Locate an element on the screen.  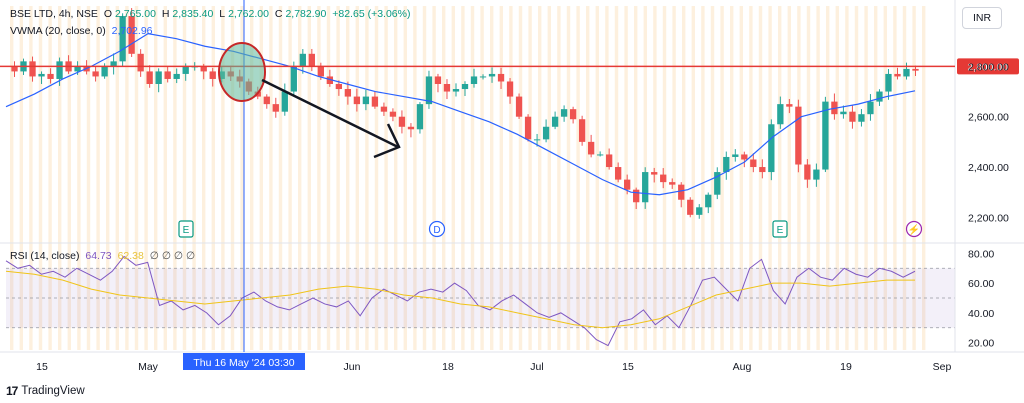
time-tick-label: 18 is located at coordinates (448, 367).